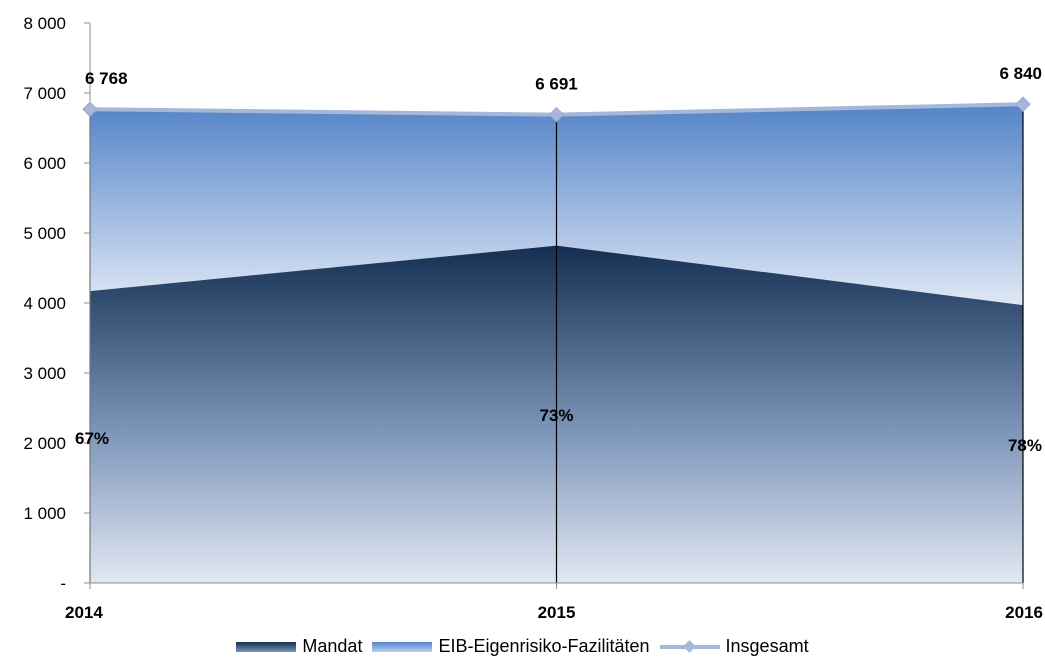 This screenshot has height=661, width=1045. What do you see at coordinates (44, 233) in the screenshot?
I see `y-tick-label: 5 000` at bounding box center [44, 233].